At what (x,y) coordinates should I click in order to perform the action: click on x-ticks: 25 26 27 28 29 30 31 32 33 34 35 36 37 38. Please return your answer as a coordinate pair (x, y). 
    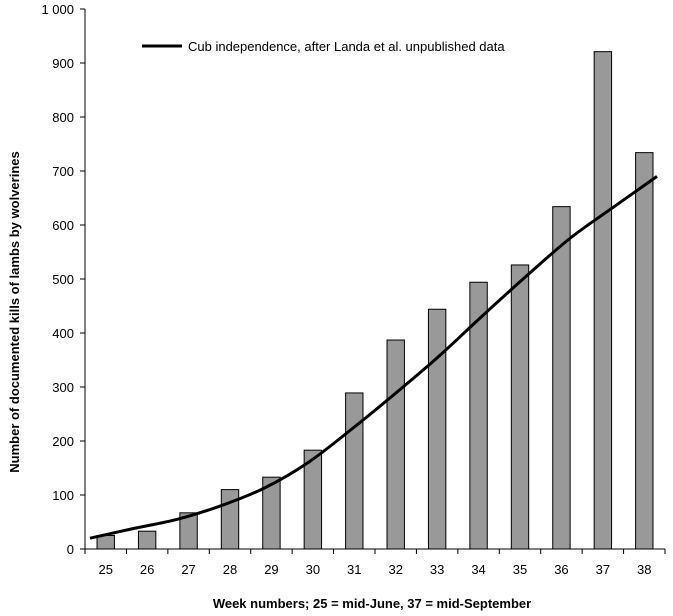
    Looking at the image, I should click on (375, 563).